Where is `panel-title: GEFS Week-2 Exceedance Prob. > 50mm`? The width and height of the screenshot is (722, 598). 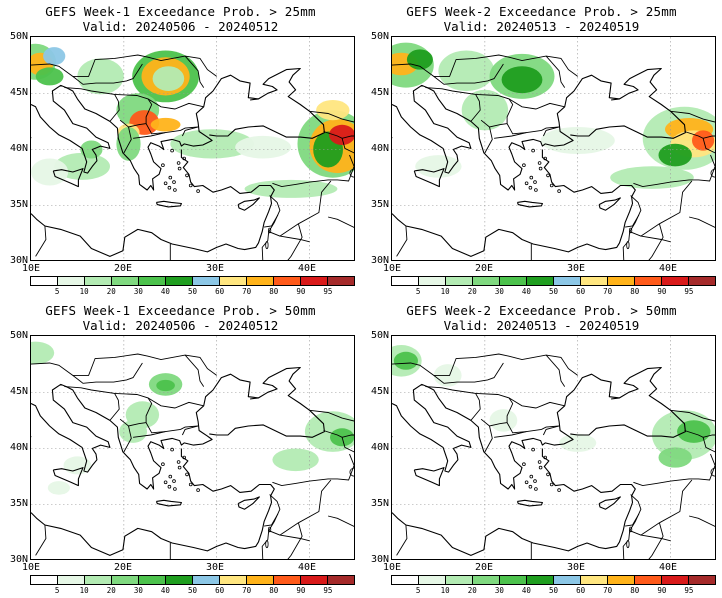
panel-title: GEFS Week-2 Exceedance Prob. > 50mm is located at coordinates (541, 310).